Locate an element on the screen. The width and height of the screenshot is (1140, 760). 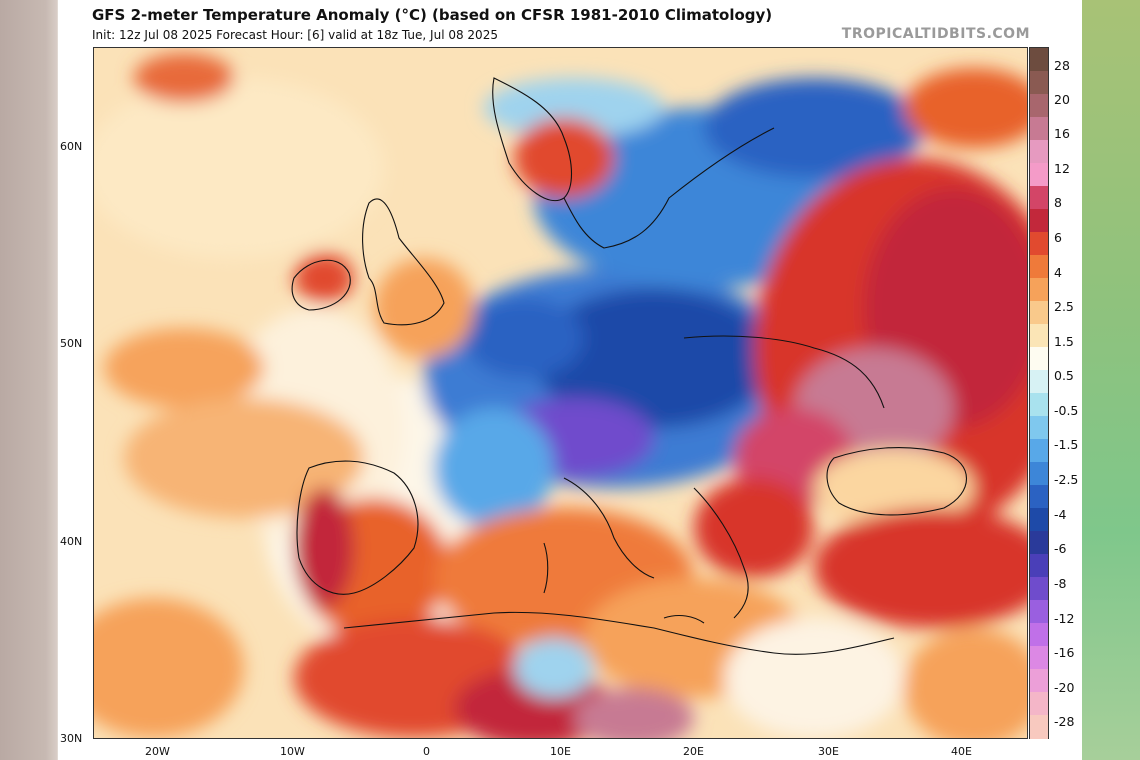
color-scale-label: -0.5 is located at coordinates (1066, 410).